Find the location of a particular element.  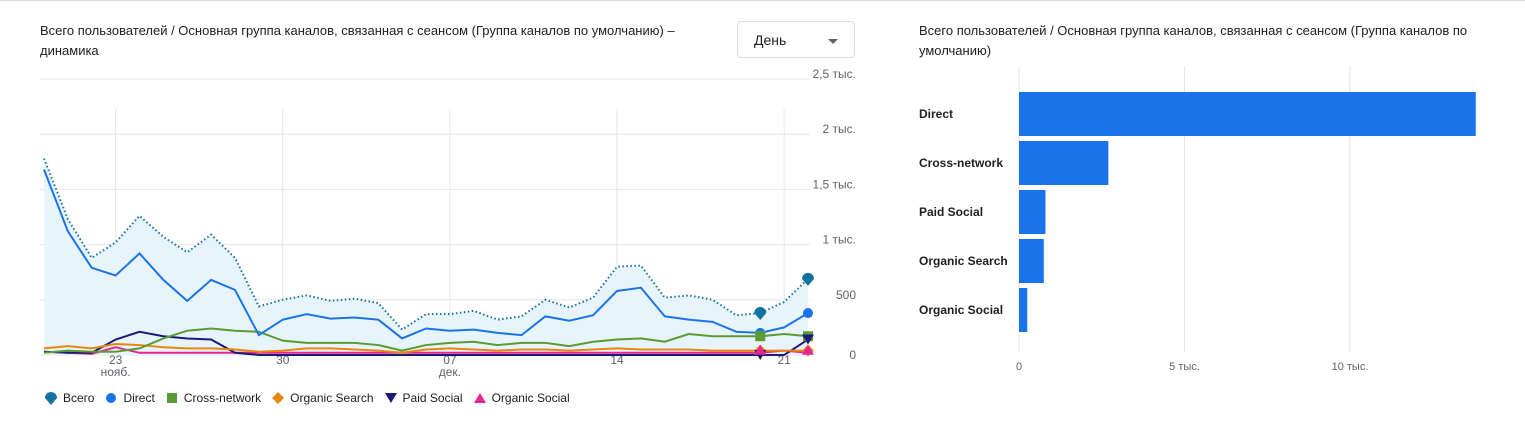

bar-cross-network is located at coordinates (1064, 163).